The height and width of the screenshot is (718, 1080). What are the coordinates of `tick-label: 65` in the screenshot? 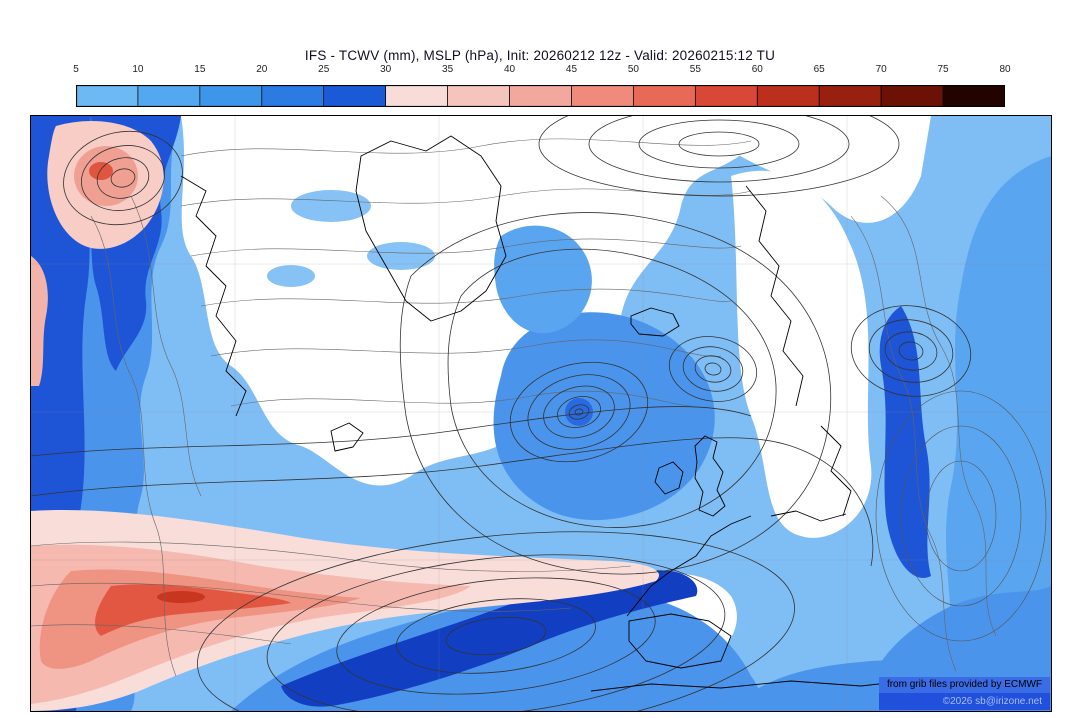 It's located at (819, 69).